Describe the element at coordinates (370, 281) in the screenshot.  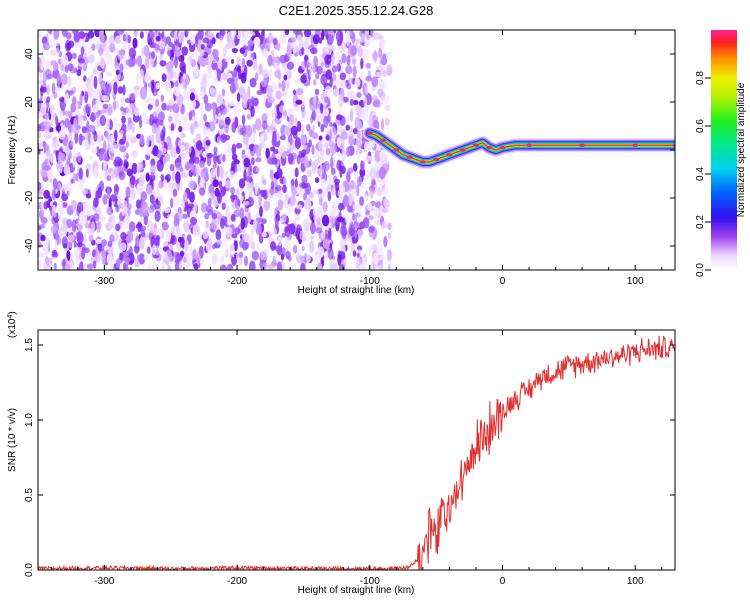
I see `spectrogram-x-tick-label: -100` at that location.